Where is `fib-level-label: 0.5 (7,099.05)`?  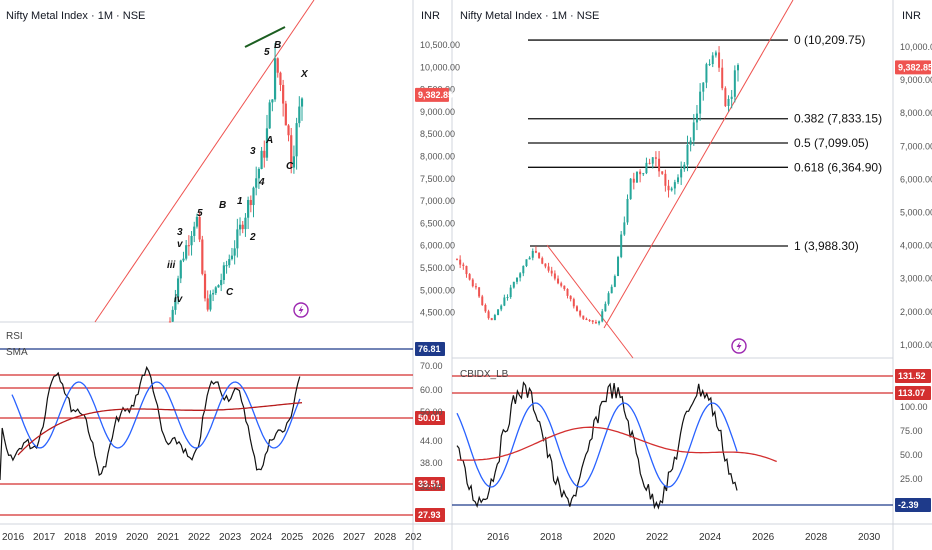
fib-level-label: 0.5 (7,099.05) is located at coordinates (831, 143).